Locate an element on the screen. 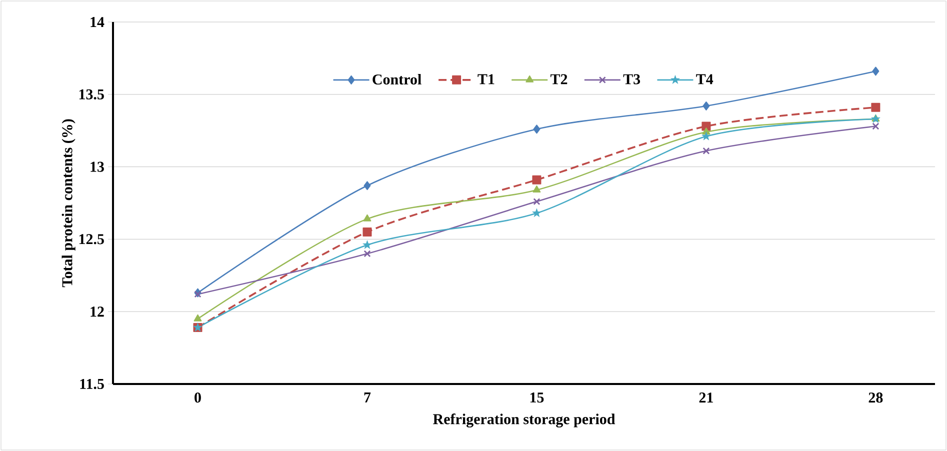 Image resolution: width=947 pixels, height=451 pixels. x-tick-label: 21 is located at coordinates (706, 397).